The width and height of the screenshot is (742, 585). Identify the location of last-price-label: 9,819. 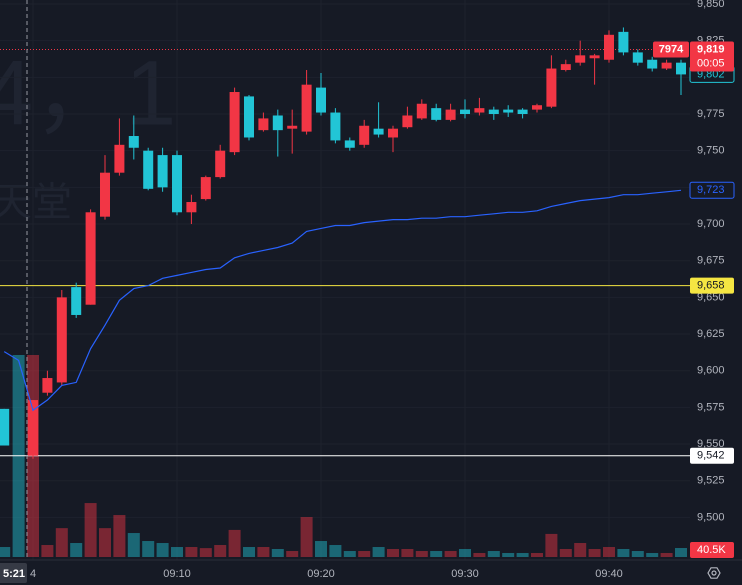
(711, 49).